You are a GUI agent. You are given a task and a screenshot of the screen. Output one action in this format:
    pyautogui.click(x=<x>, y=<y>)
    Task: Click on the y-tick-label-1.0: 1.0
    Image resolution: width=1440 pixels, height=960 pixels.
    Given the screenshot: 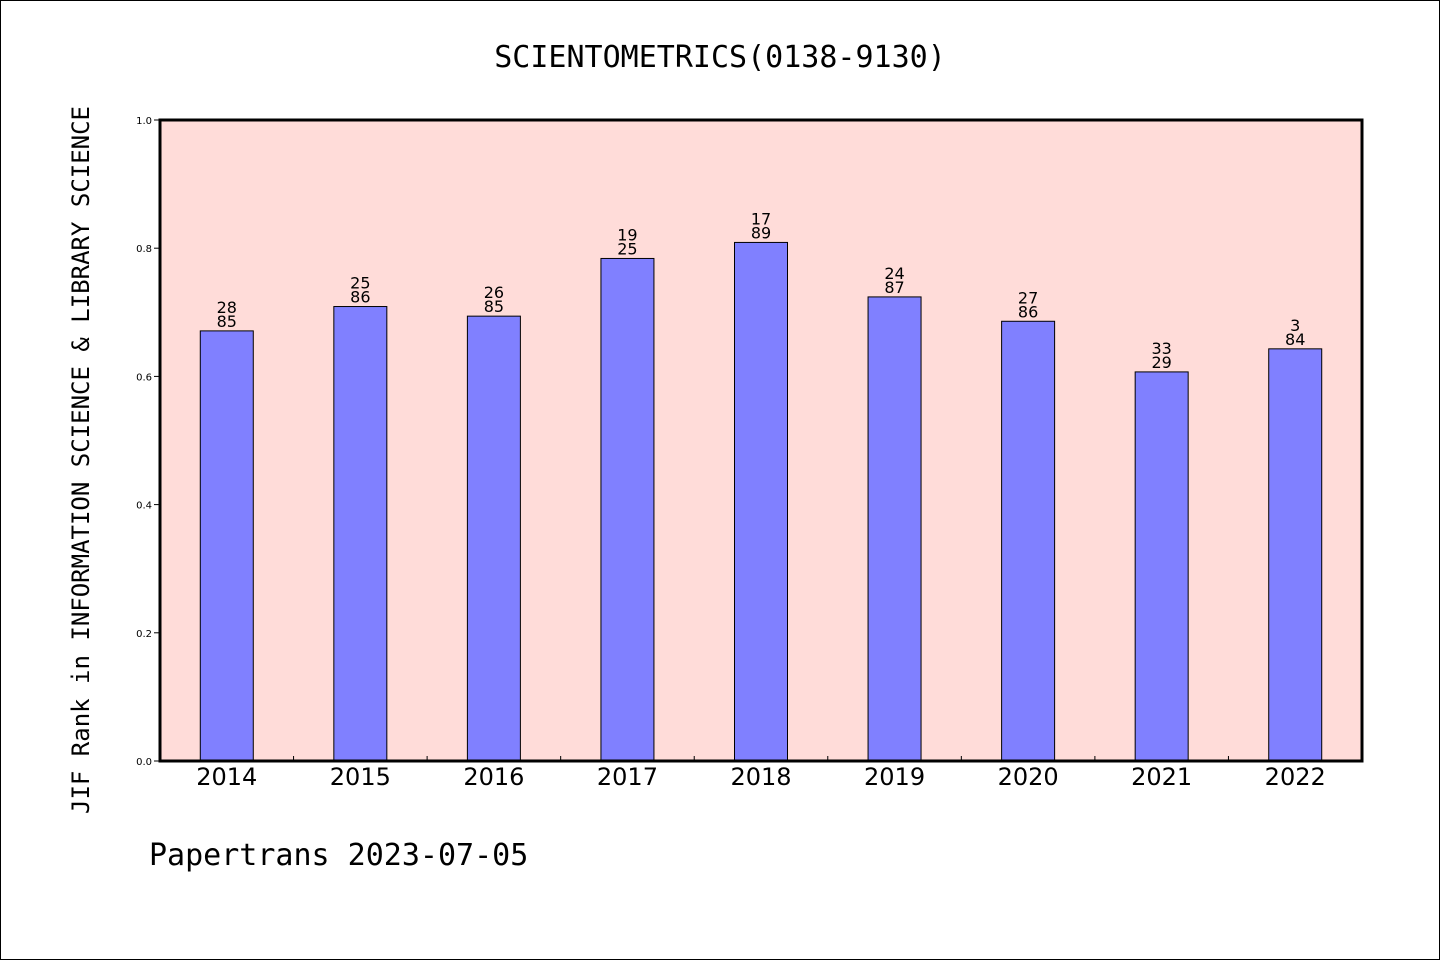 What is the action you would take?
    pyautogui.click(x=144, y=121)
    